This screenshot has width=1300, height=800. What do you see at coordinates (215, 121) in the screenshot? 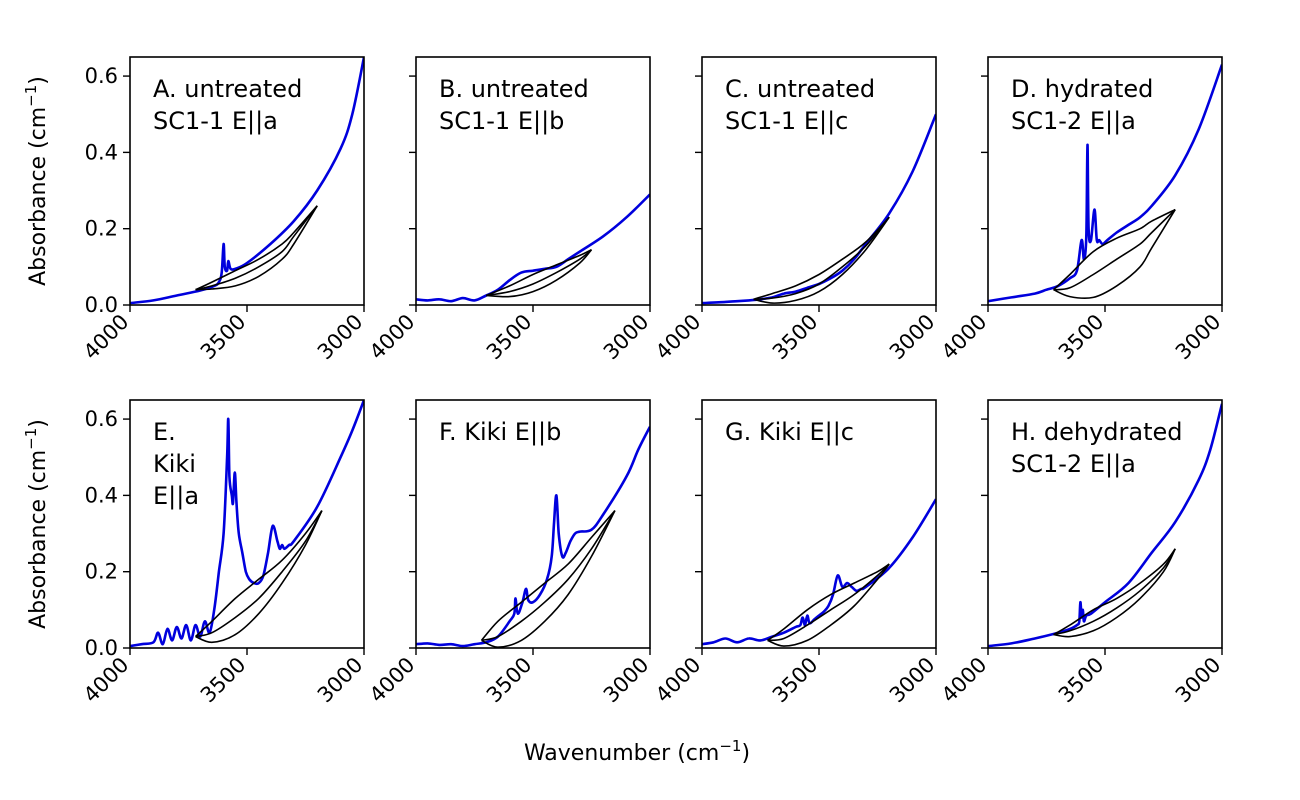
I see `panel-label-line: SC1-1 E||a` at bounding box center [215, 121].